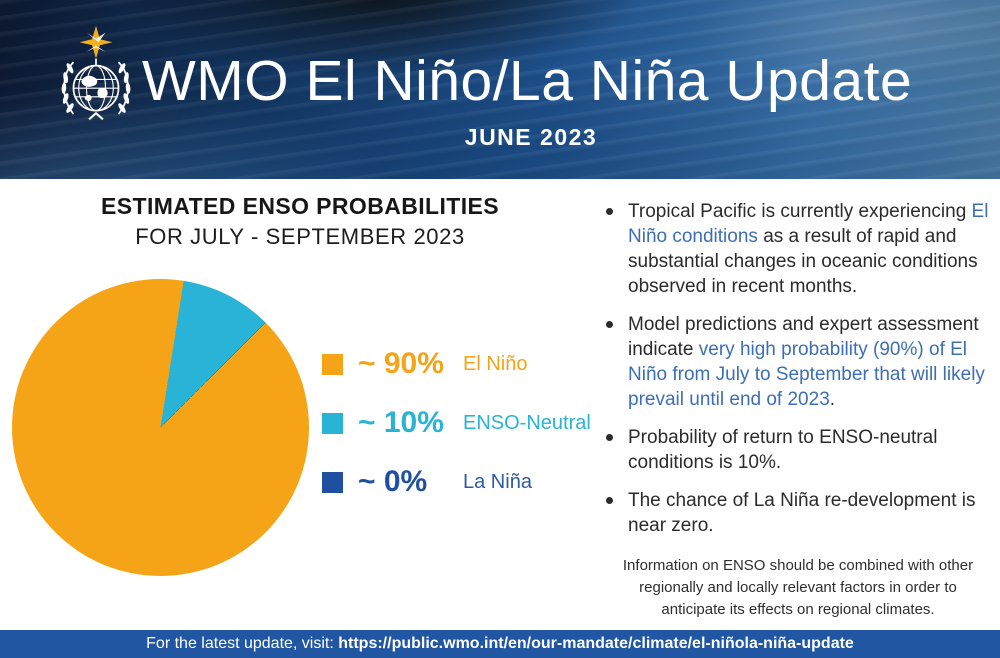 Image resolution: width=1000 pixels, height=658 pixels. Describe the element at coordinates (160, 427) in the screenshot. I see `enso-pie-chart` at that location.